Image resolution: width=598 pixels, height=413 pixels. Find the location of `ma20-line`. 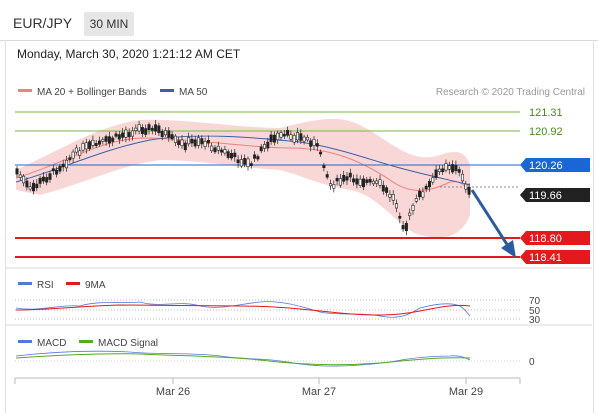

ma20-line is located at coordinates (243, 166).